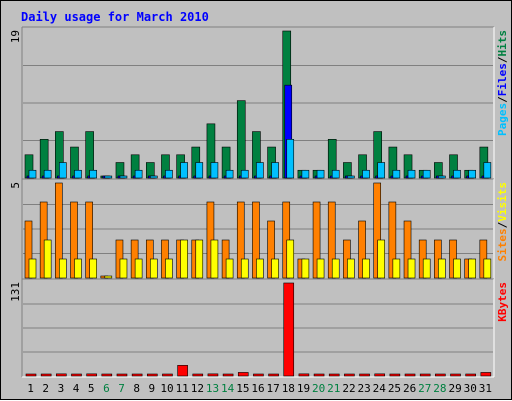 The height and width of the screenshot is (401, 512). I want to click on legend-entry: KBytes, so click(502, 302).